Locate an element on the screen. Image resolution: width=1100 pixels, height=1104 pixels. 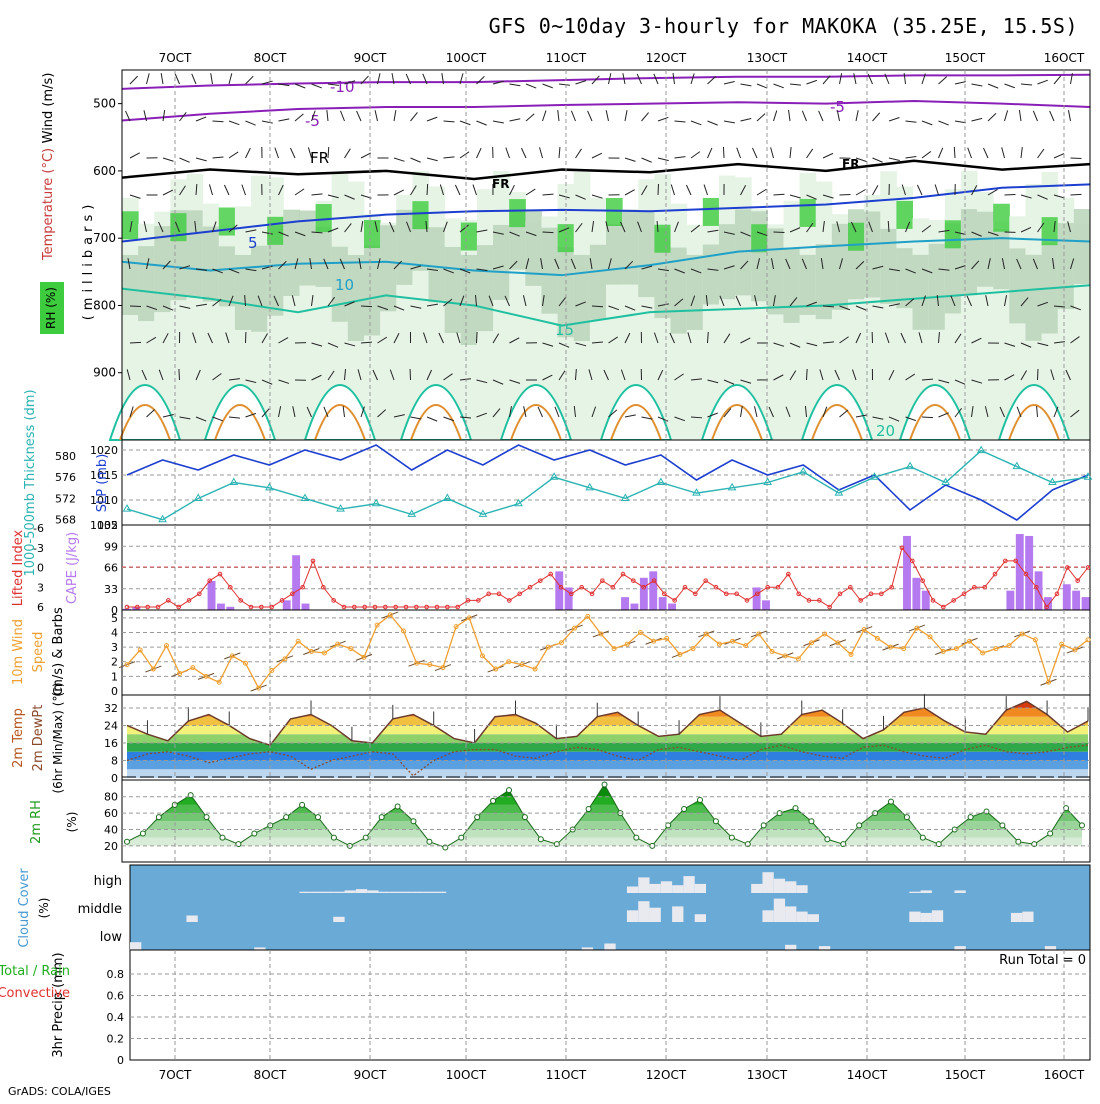
x-tick-top: 7OCT is located at coordinates (175, 58).